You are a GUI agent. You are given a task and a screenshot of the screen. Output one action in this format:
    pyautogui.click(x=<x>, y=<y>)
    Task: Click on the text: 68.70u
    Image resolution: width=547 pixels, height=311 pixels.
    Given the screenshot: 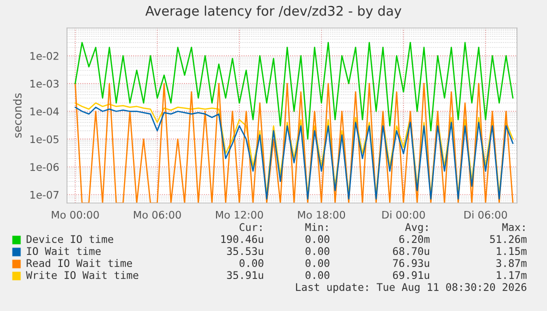 What is the action you would take?
    pyautogui.click(x=411, y=251)
    